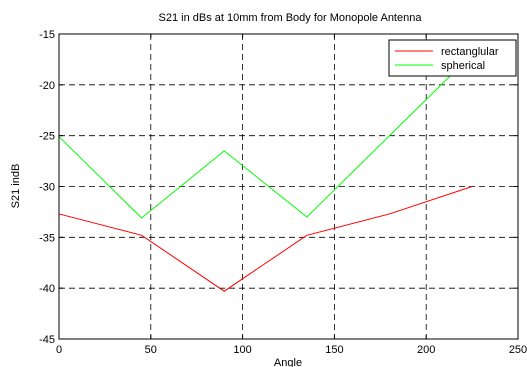 Image resolution: width=527 pixels, height=367 pixels. Describe the element at coordinates (47, 188) in the screenshot. I see `y-tick-label: -30` at that location.